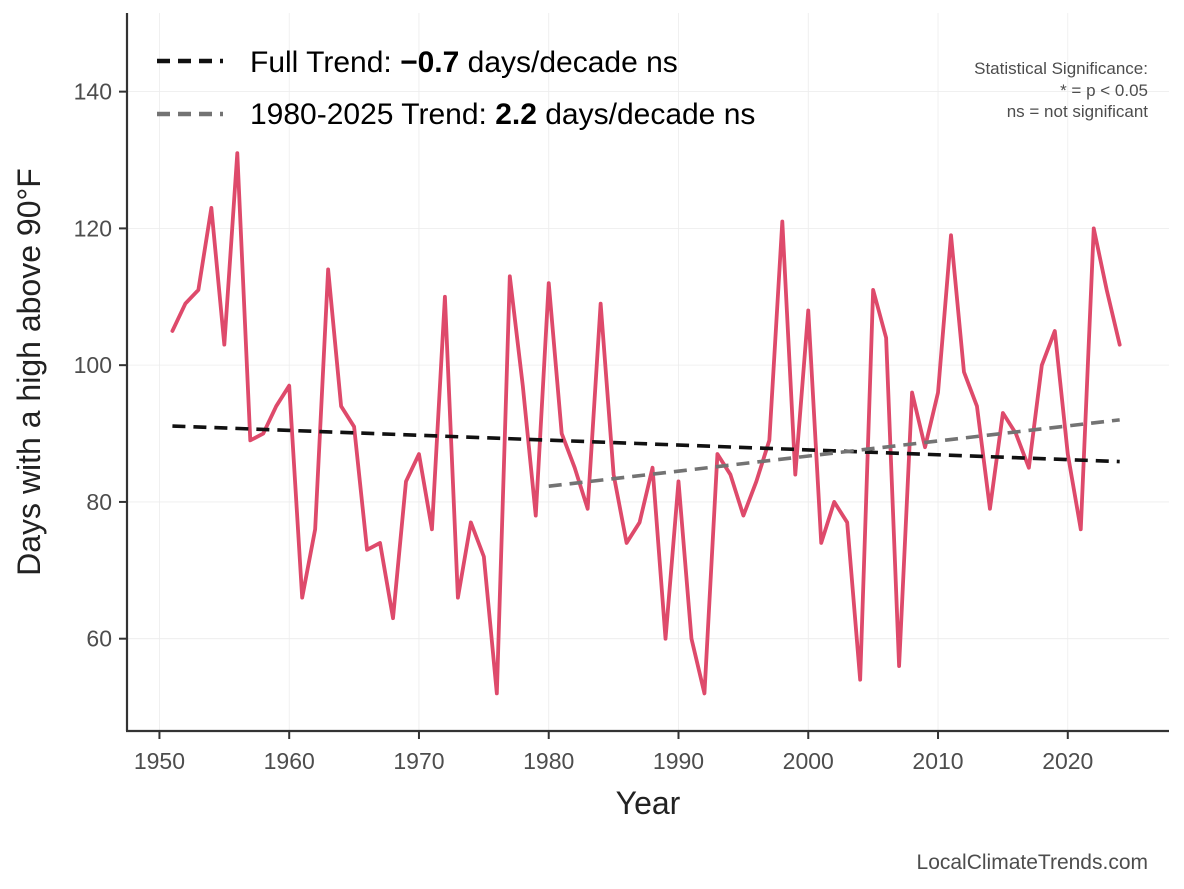 The image size is (1184, 889). Describe the element at coordinates (99, 502) in the screenshot. I see `y-tick-label-80: 80` at that location.